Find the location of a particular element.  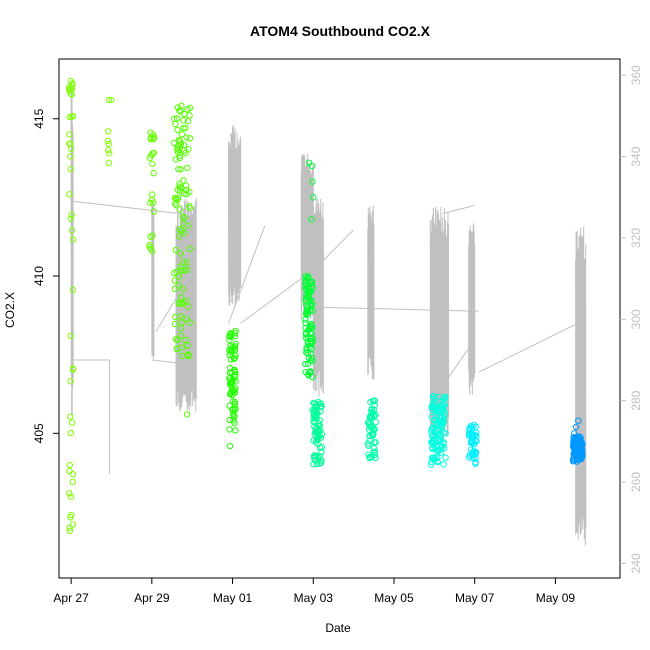

chart-title: ATOM4 Southbound CO2.X is located at coordinates (340, 31).